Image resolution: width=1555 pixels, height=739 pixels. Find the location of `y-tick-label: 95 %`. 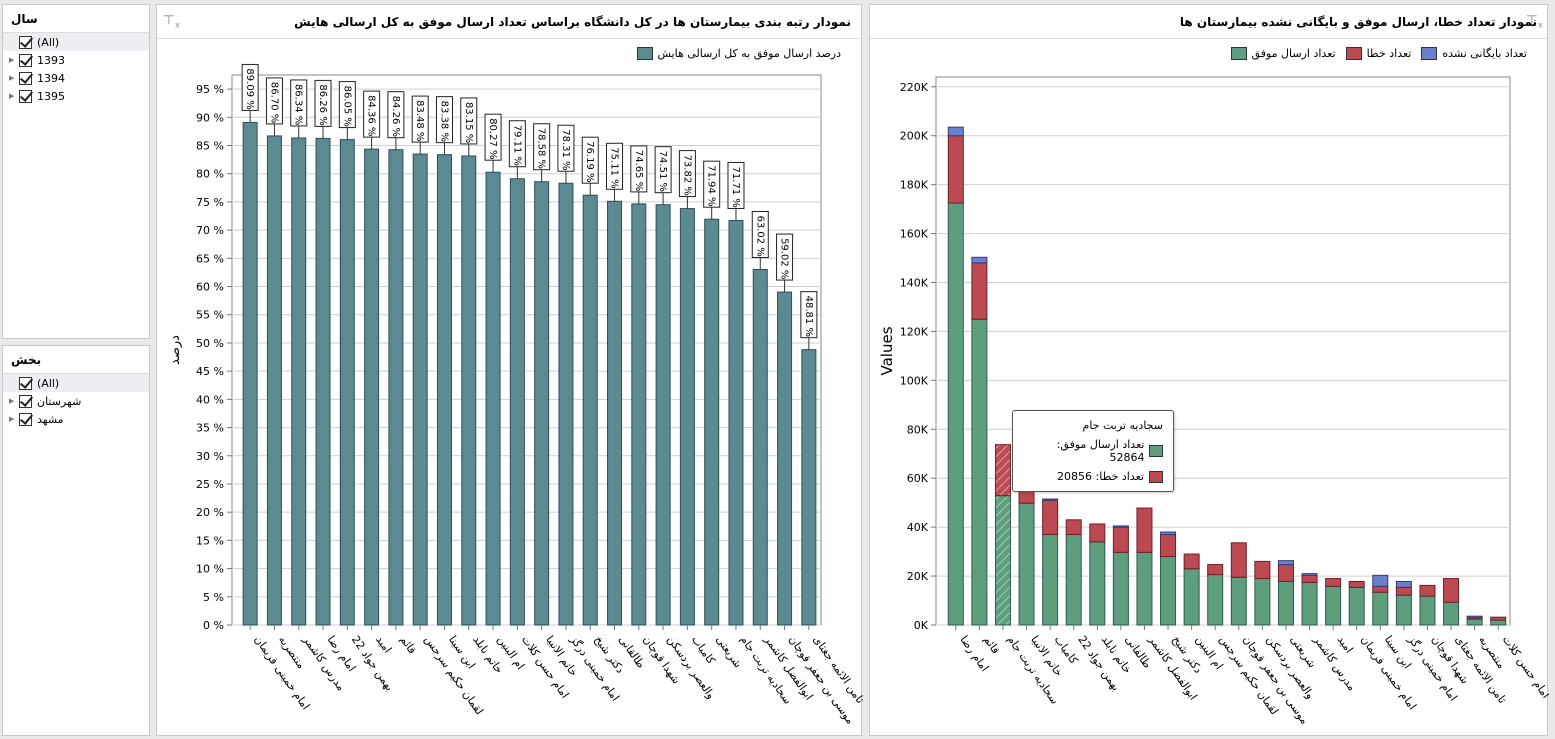

y-tick-label: 95 % is located at coordinates (210, 89).